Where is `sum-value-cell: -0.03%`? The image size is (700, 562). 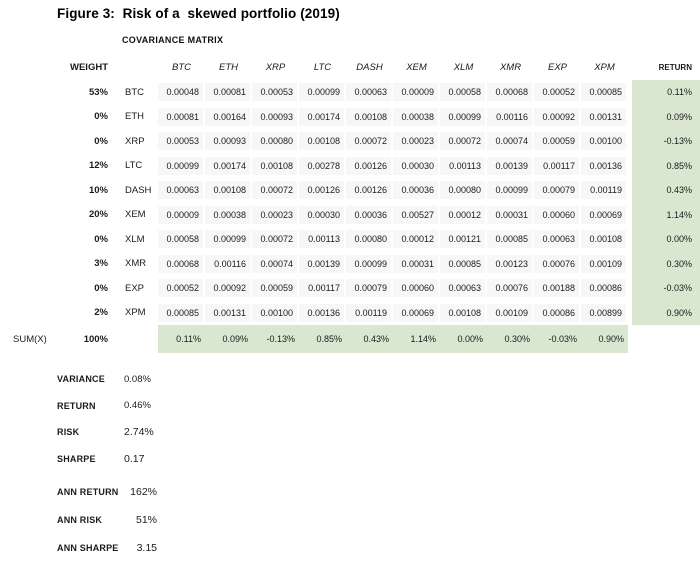
sum-value-cell: -0.03% is located at coordinates (562, 339).